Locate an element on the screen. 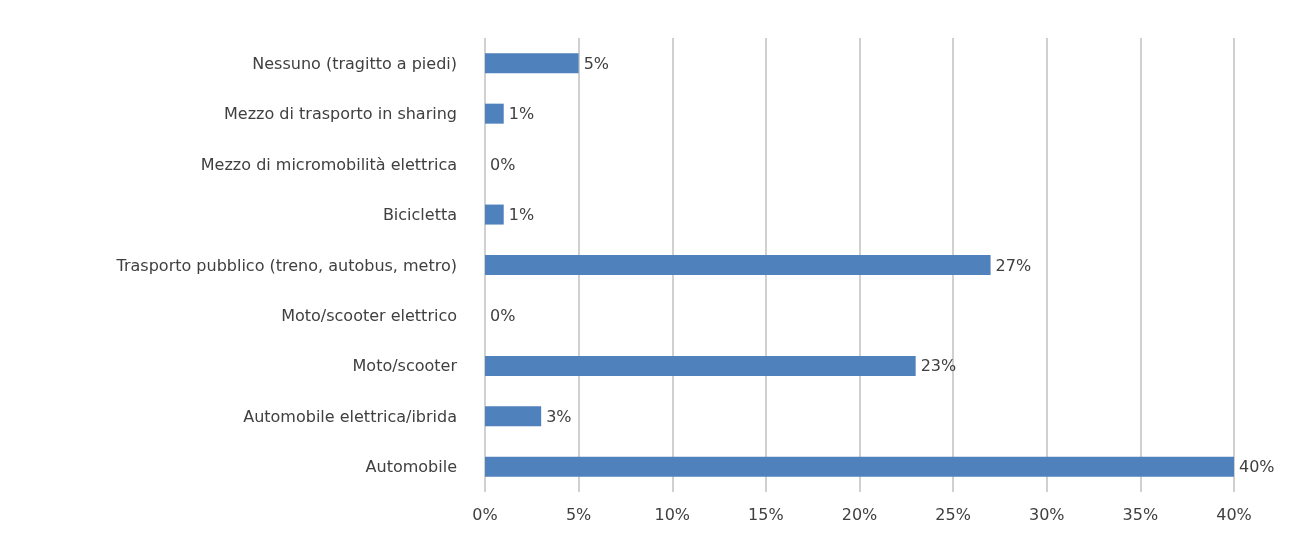 Image resolution: width=1296 pixels, height=547 pixels. y-tick-label: Bicicletta is located at coordinates (419, 215).